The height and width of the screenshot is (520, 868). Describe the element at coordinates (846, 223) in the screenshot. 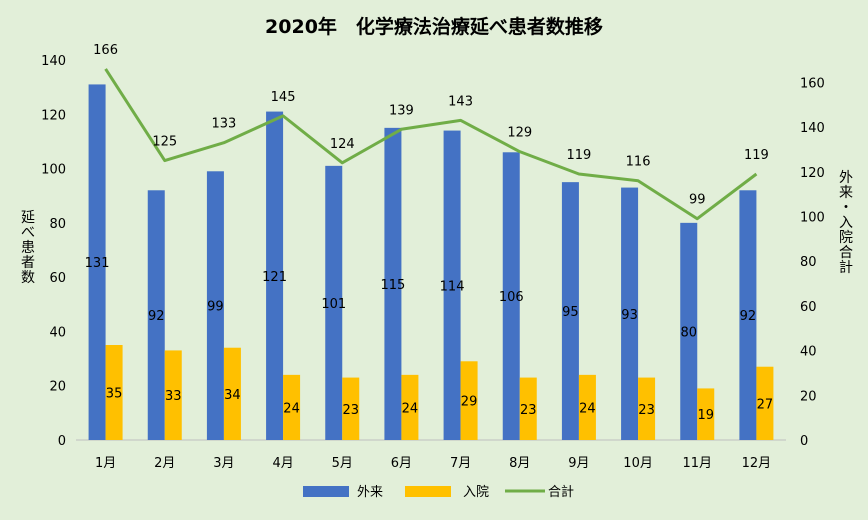

I see `y2-axis-title: 外来・入院合計` at that location.